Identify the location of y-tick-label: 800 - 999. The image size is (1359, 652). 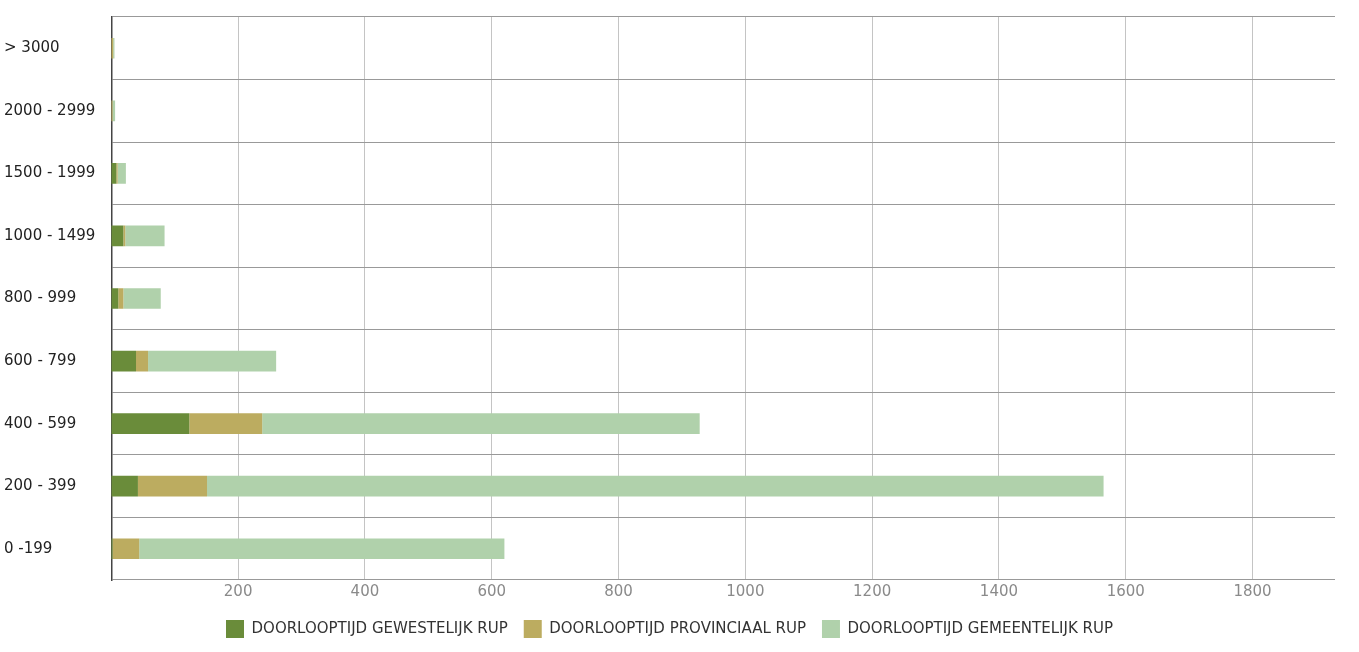
(40, 297).